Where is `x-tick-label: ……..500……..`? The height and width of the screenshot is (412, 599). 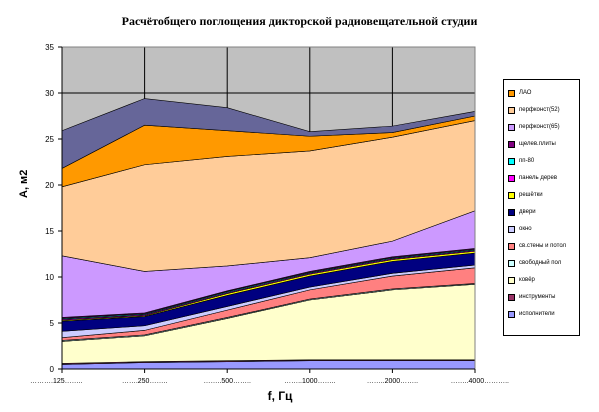
x-tick-label: ……..500…….. is located at coordinates (227, 381).